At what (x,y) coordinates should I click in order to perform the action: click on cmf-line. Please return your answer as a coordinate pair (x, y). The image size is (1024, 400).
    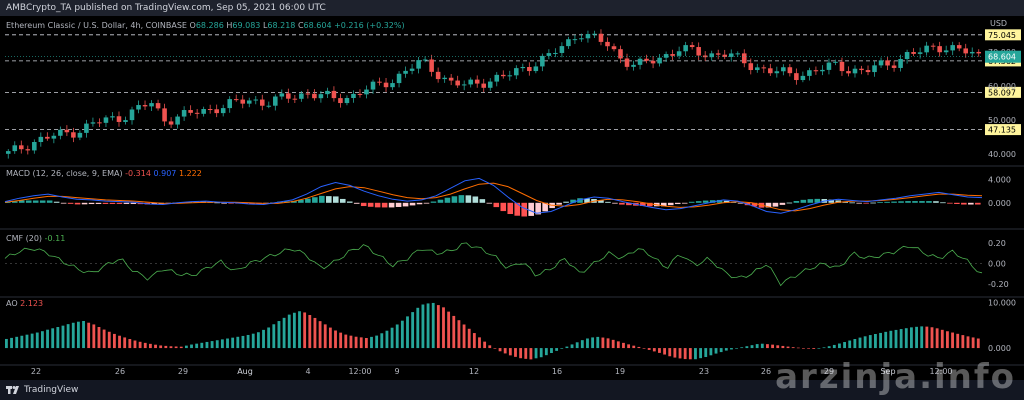
    Looking at the image, I should click on (493, 264).